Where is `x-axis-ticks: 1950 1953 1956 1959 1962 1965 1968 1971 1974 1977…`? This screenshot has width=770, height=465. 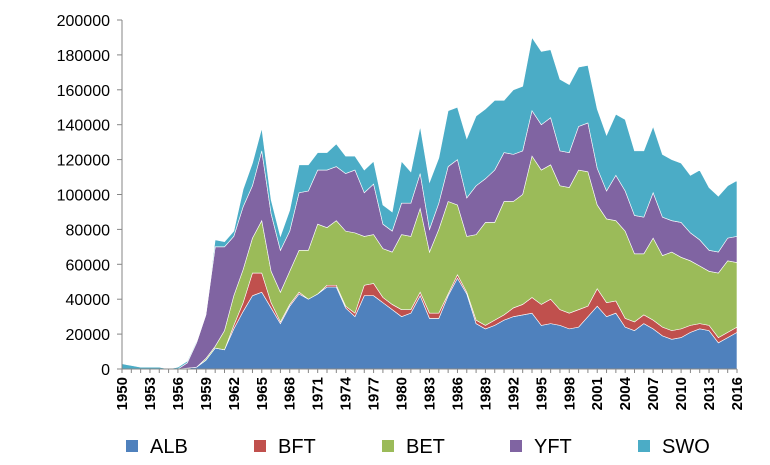
x-axis-ticks: 1950 1953 1956 1959 1962 1965 1968 1971 1974 1977… is located at coordinates (430, 389).